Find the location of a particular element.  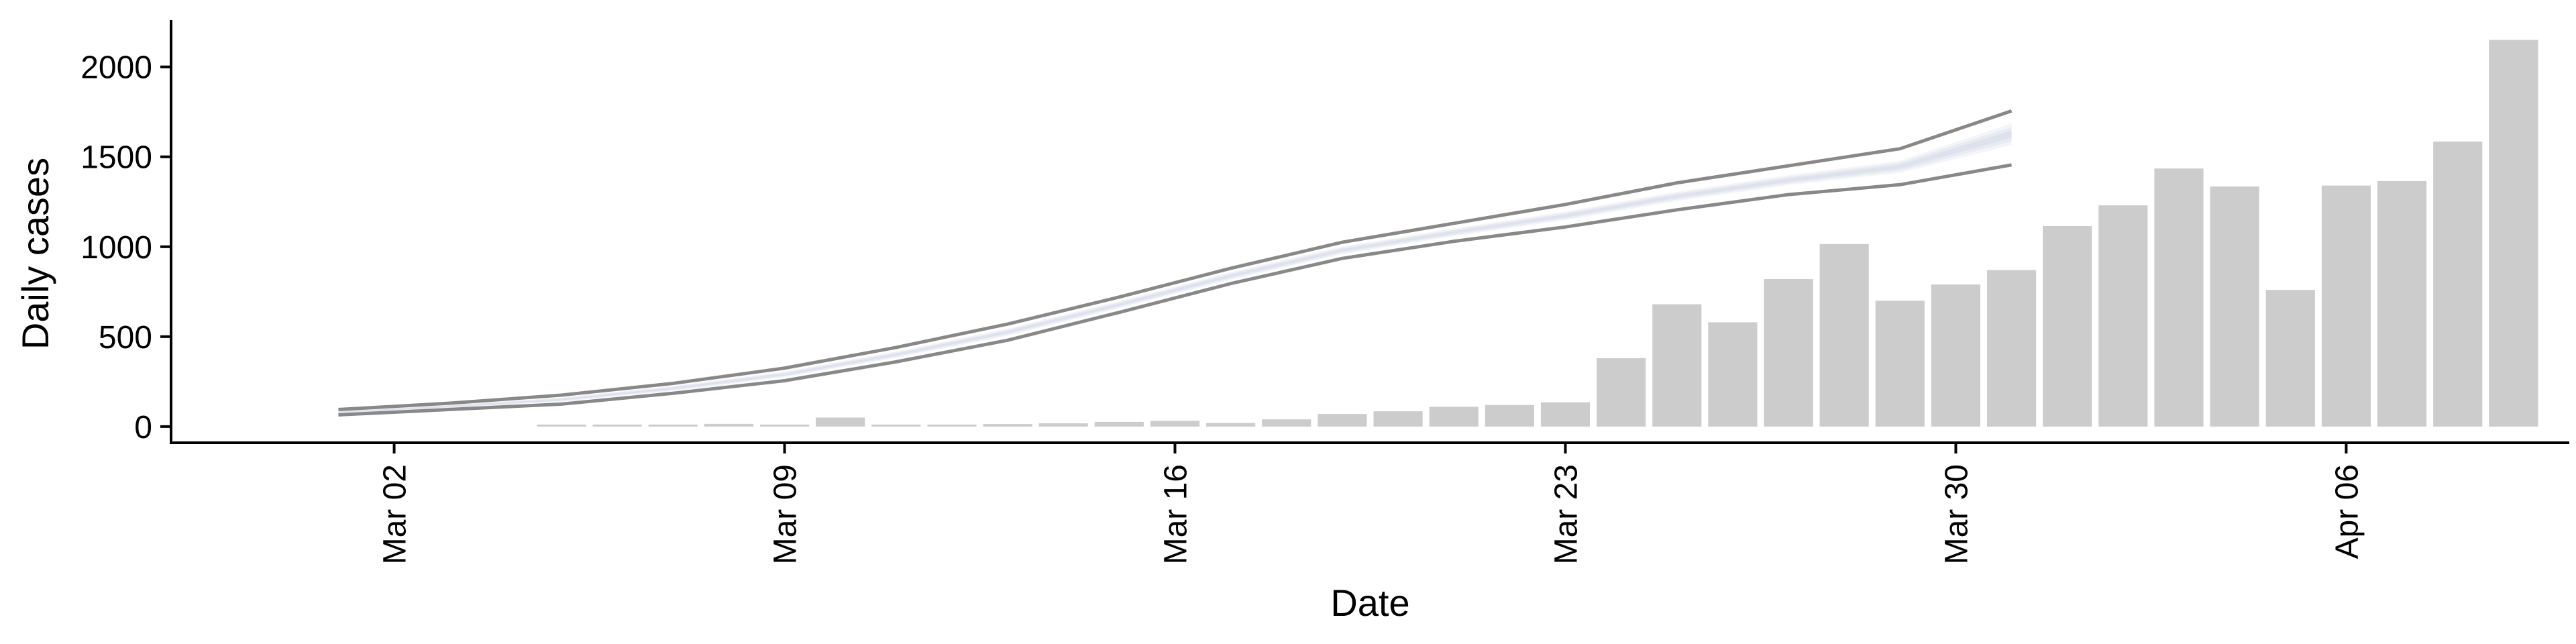

x-tick-label: Mar 02 is located at coordinates (395, 514).